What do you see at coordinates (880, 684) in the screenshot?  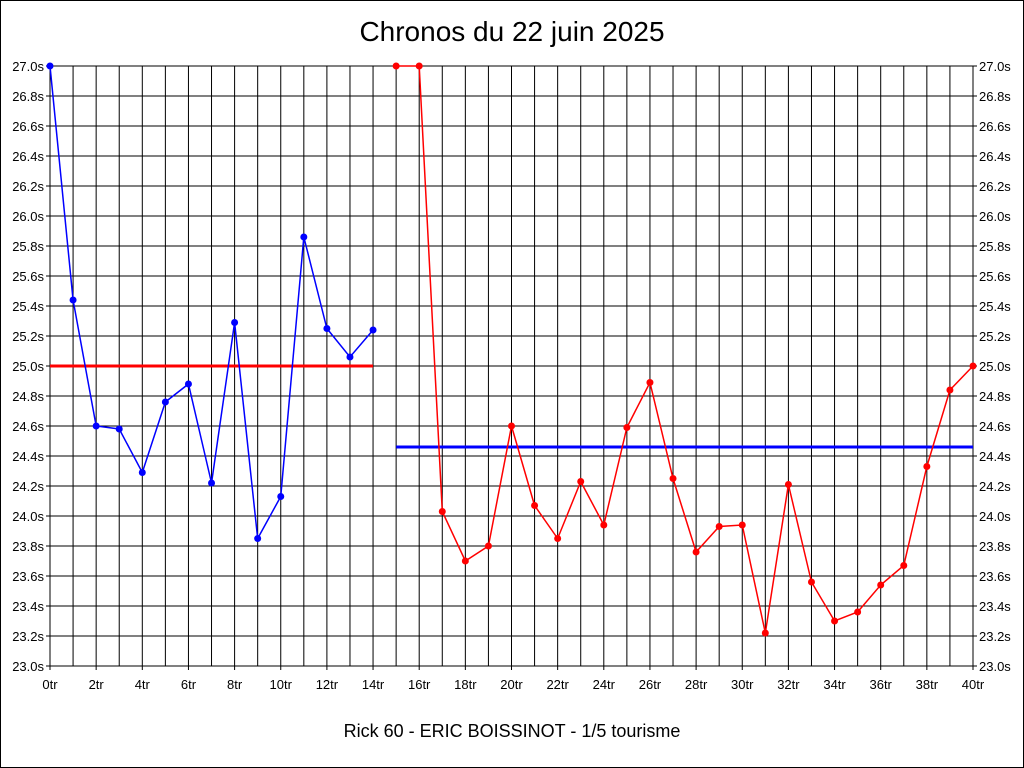 I see `x-tick-label: 36tr` at bounding box center [880, 684].